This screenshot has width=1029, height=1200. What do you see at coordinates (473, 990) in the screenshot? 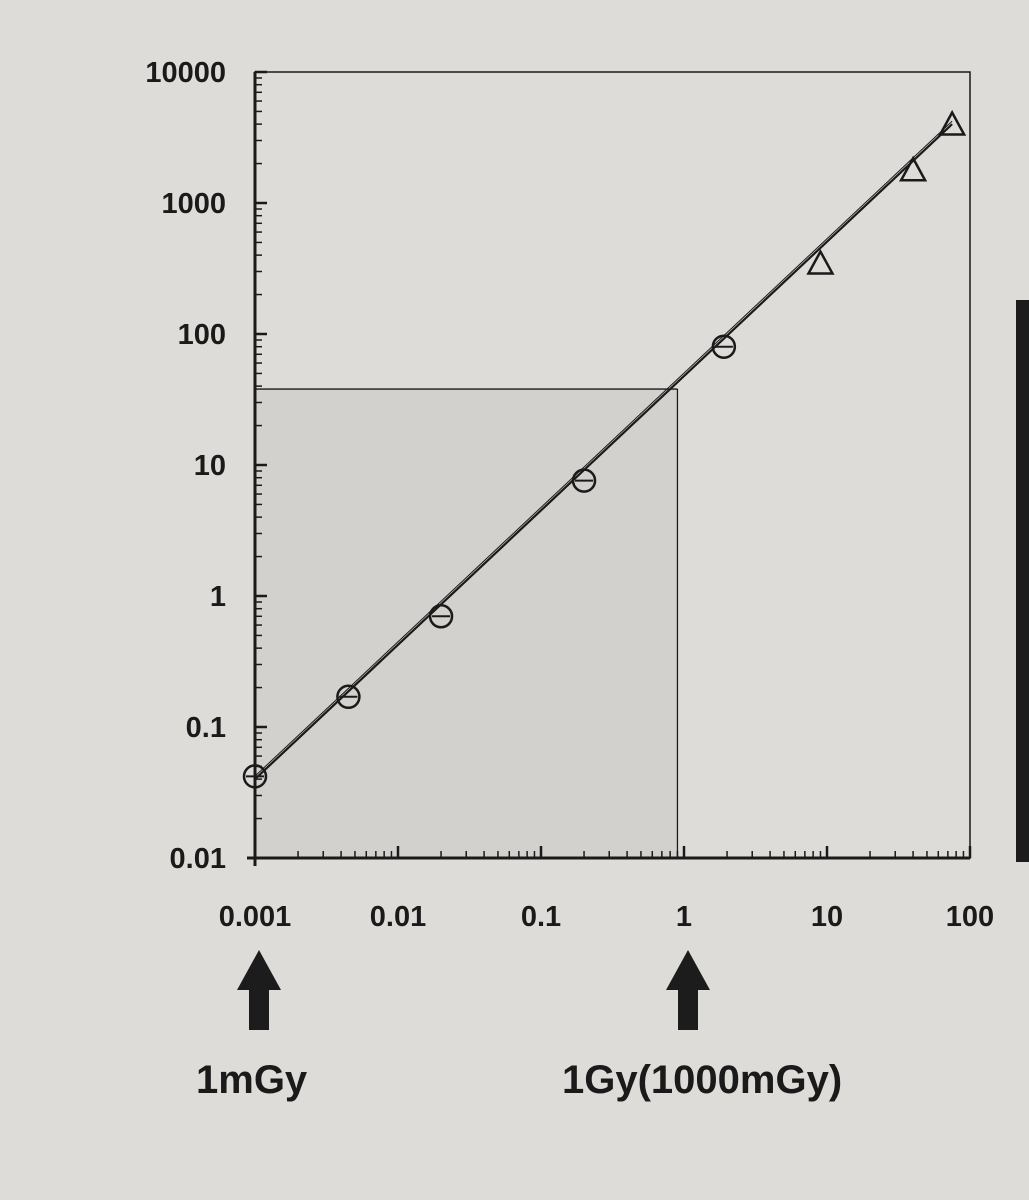
I see `annotation-arrows` at bounding box center [473, 990].